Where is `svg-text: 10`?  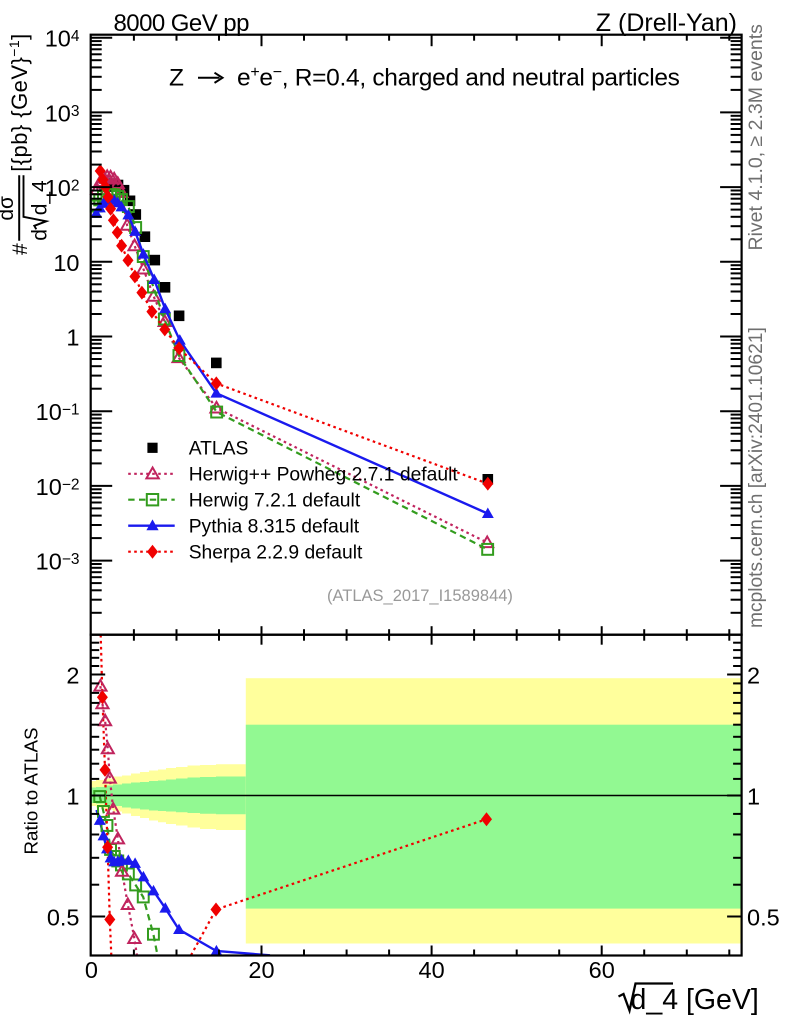 svg-text: 10 is located at coordinates (66, 263).